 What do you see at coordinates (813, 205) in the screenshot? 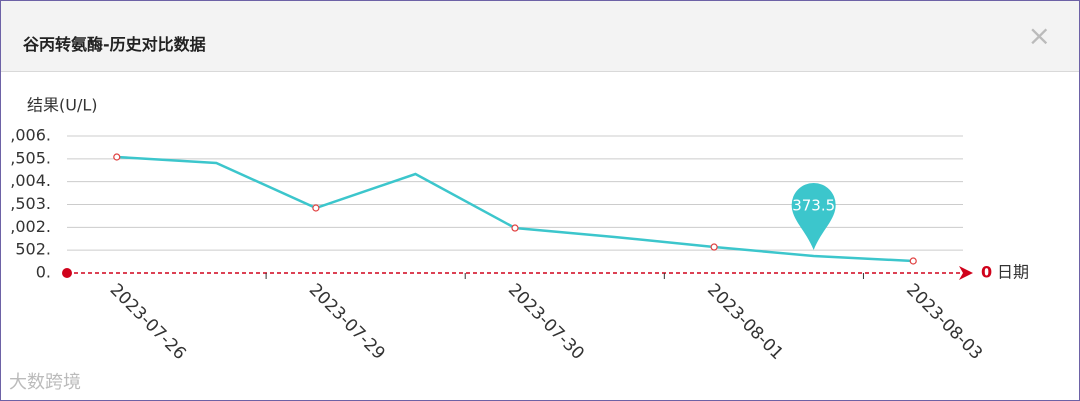
I see `mark-pin-label: 373.5` at bounding box center [813, 205].